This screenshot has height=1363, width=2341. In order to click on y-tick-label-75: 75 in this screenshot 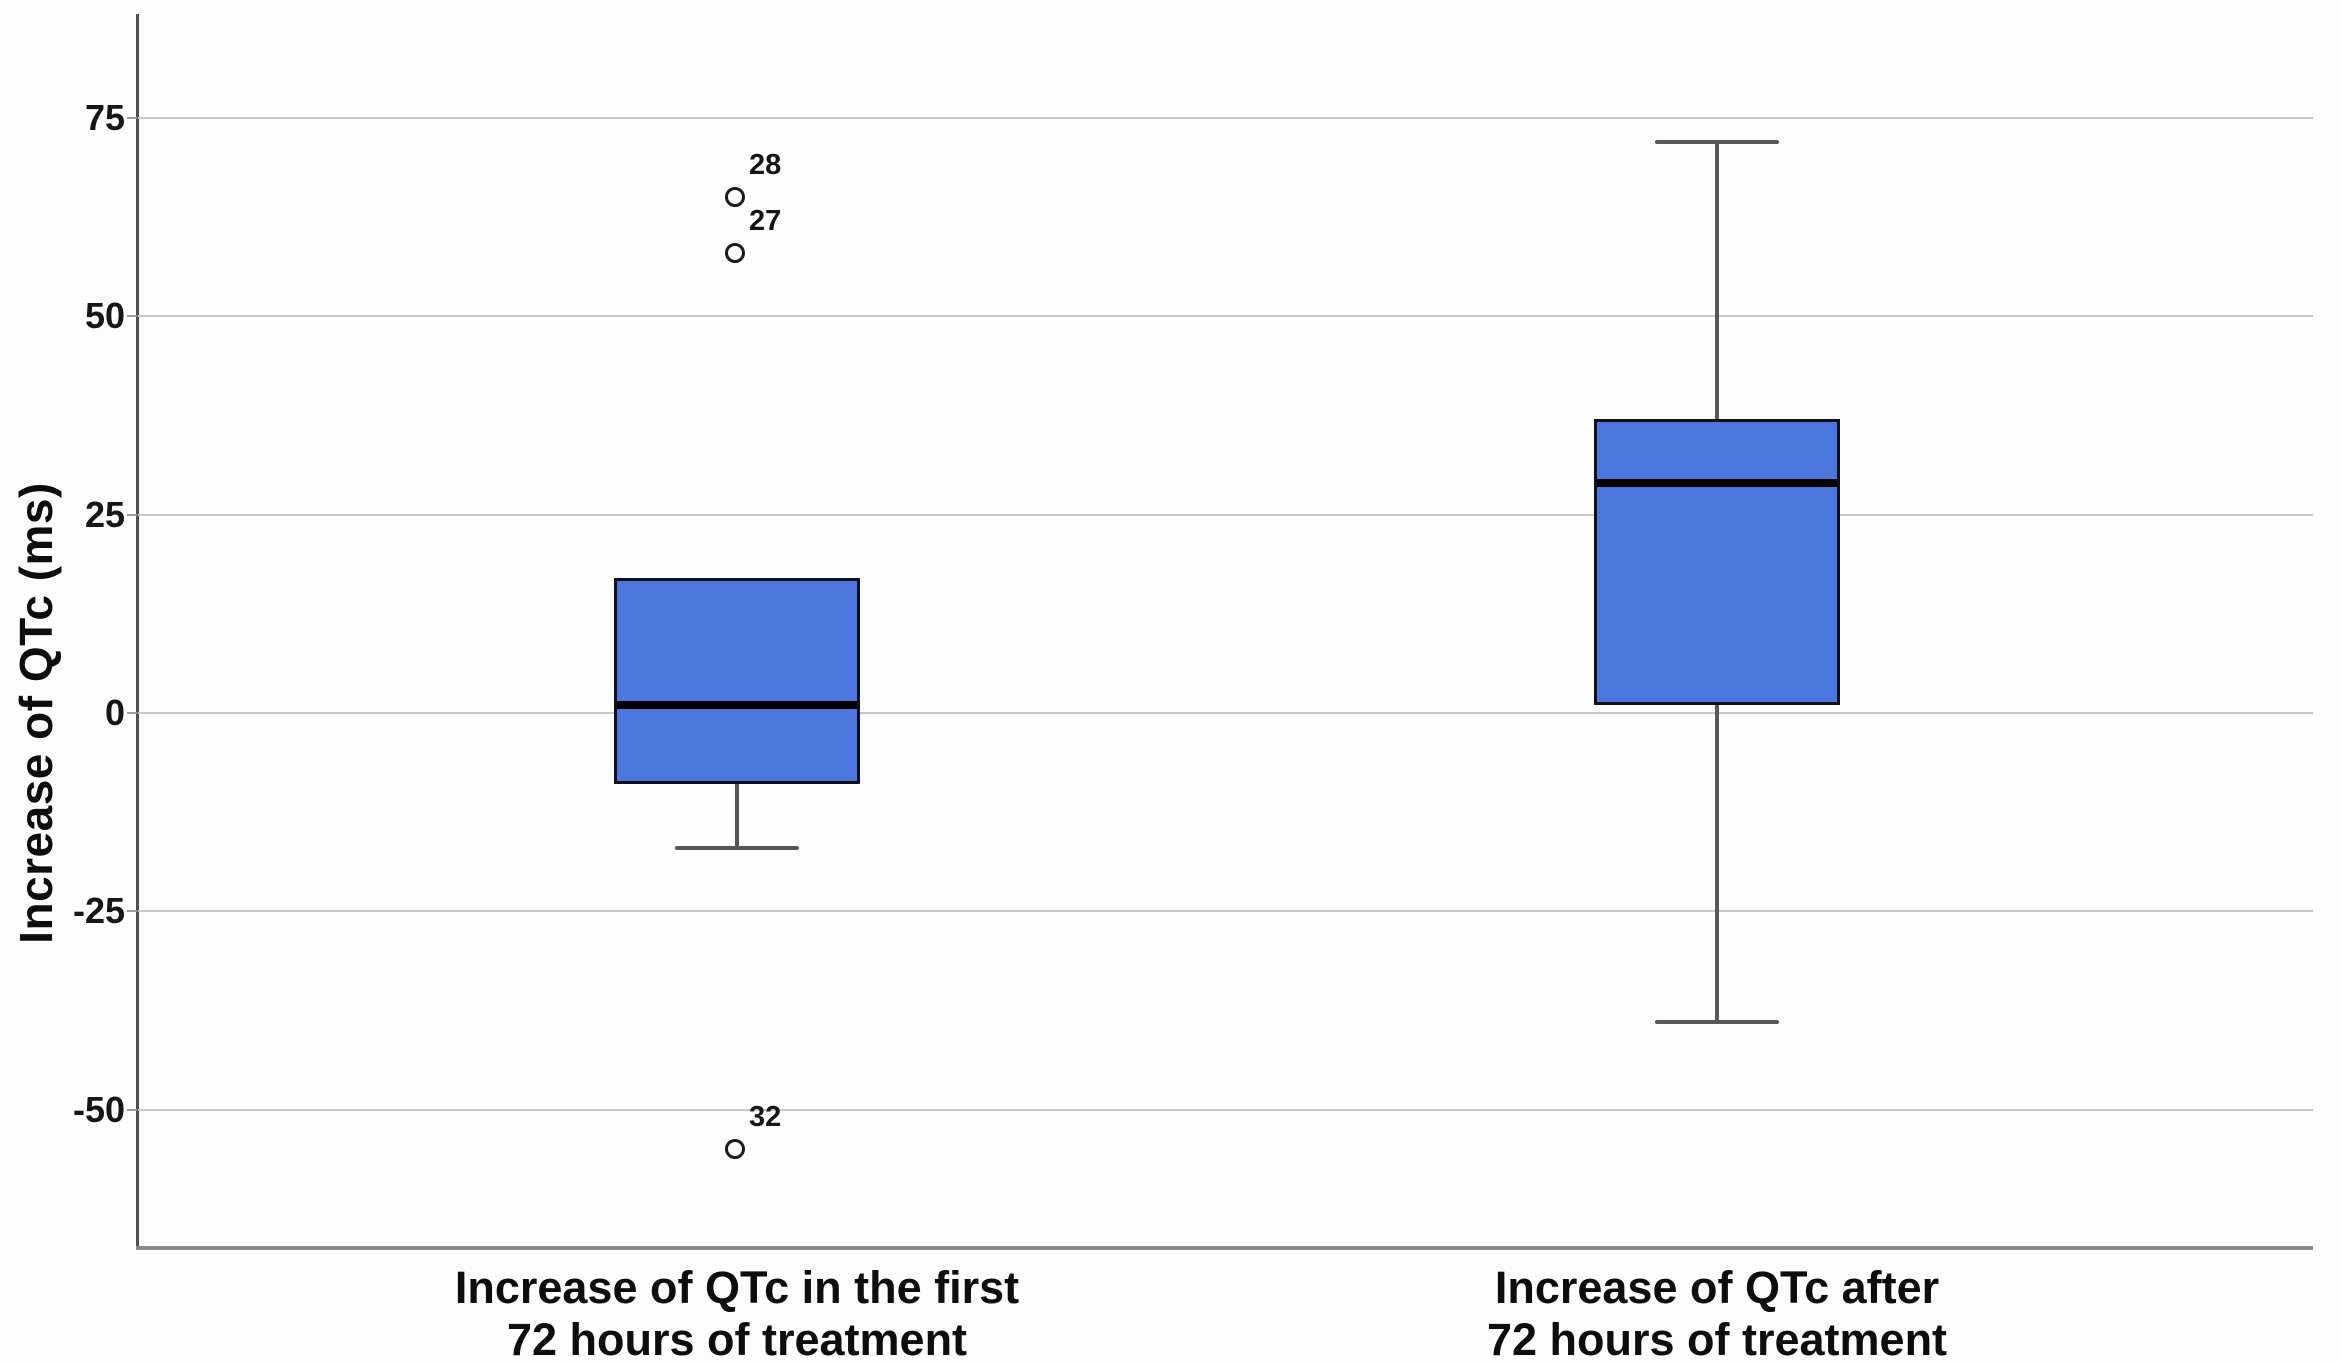, I will do `click(104, 117)`.